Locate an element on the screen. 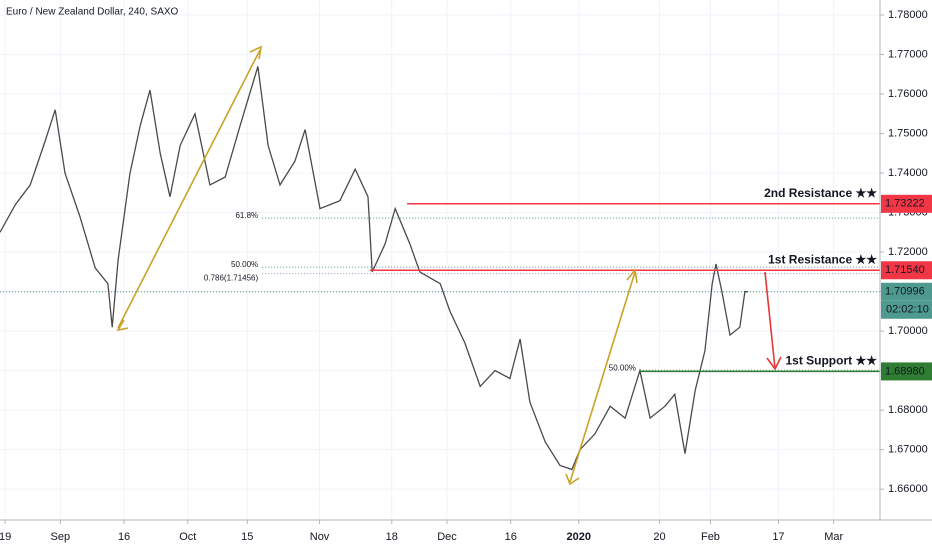 The image size is (932, 550). y-tick-label: 1.68000 is located at coordinates (908, 410).